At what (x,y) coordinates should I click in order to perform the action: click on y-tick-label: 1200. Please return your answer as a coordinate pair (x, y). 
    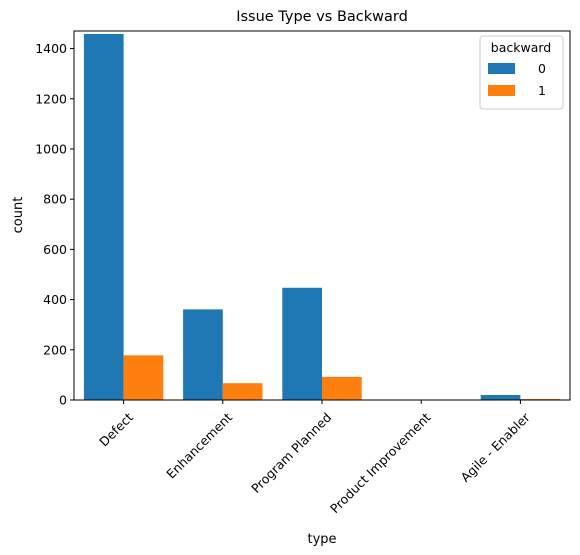
    Looking at the image, I should click on (51, 98).